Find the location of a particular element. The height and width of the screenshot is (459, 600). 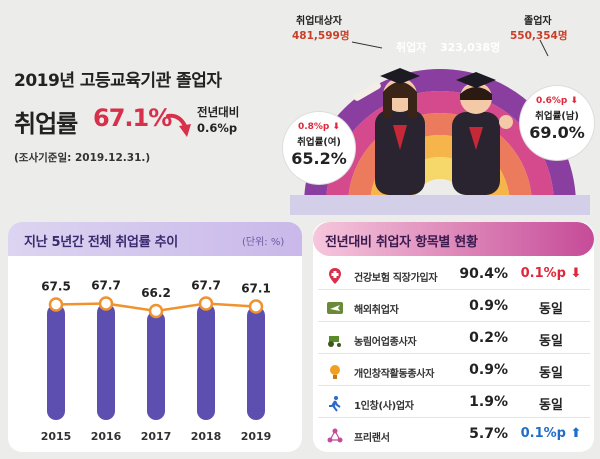

hospital-icon is located at coordinates (335, 276).